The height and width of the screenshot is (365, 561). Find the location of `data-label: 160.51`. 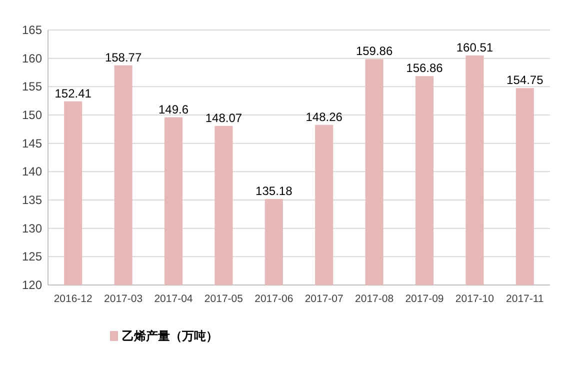

data-label: 160.51 is located at coordinates (475, 47).